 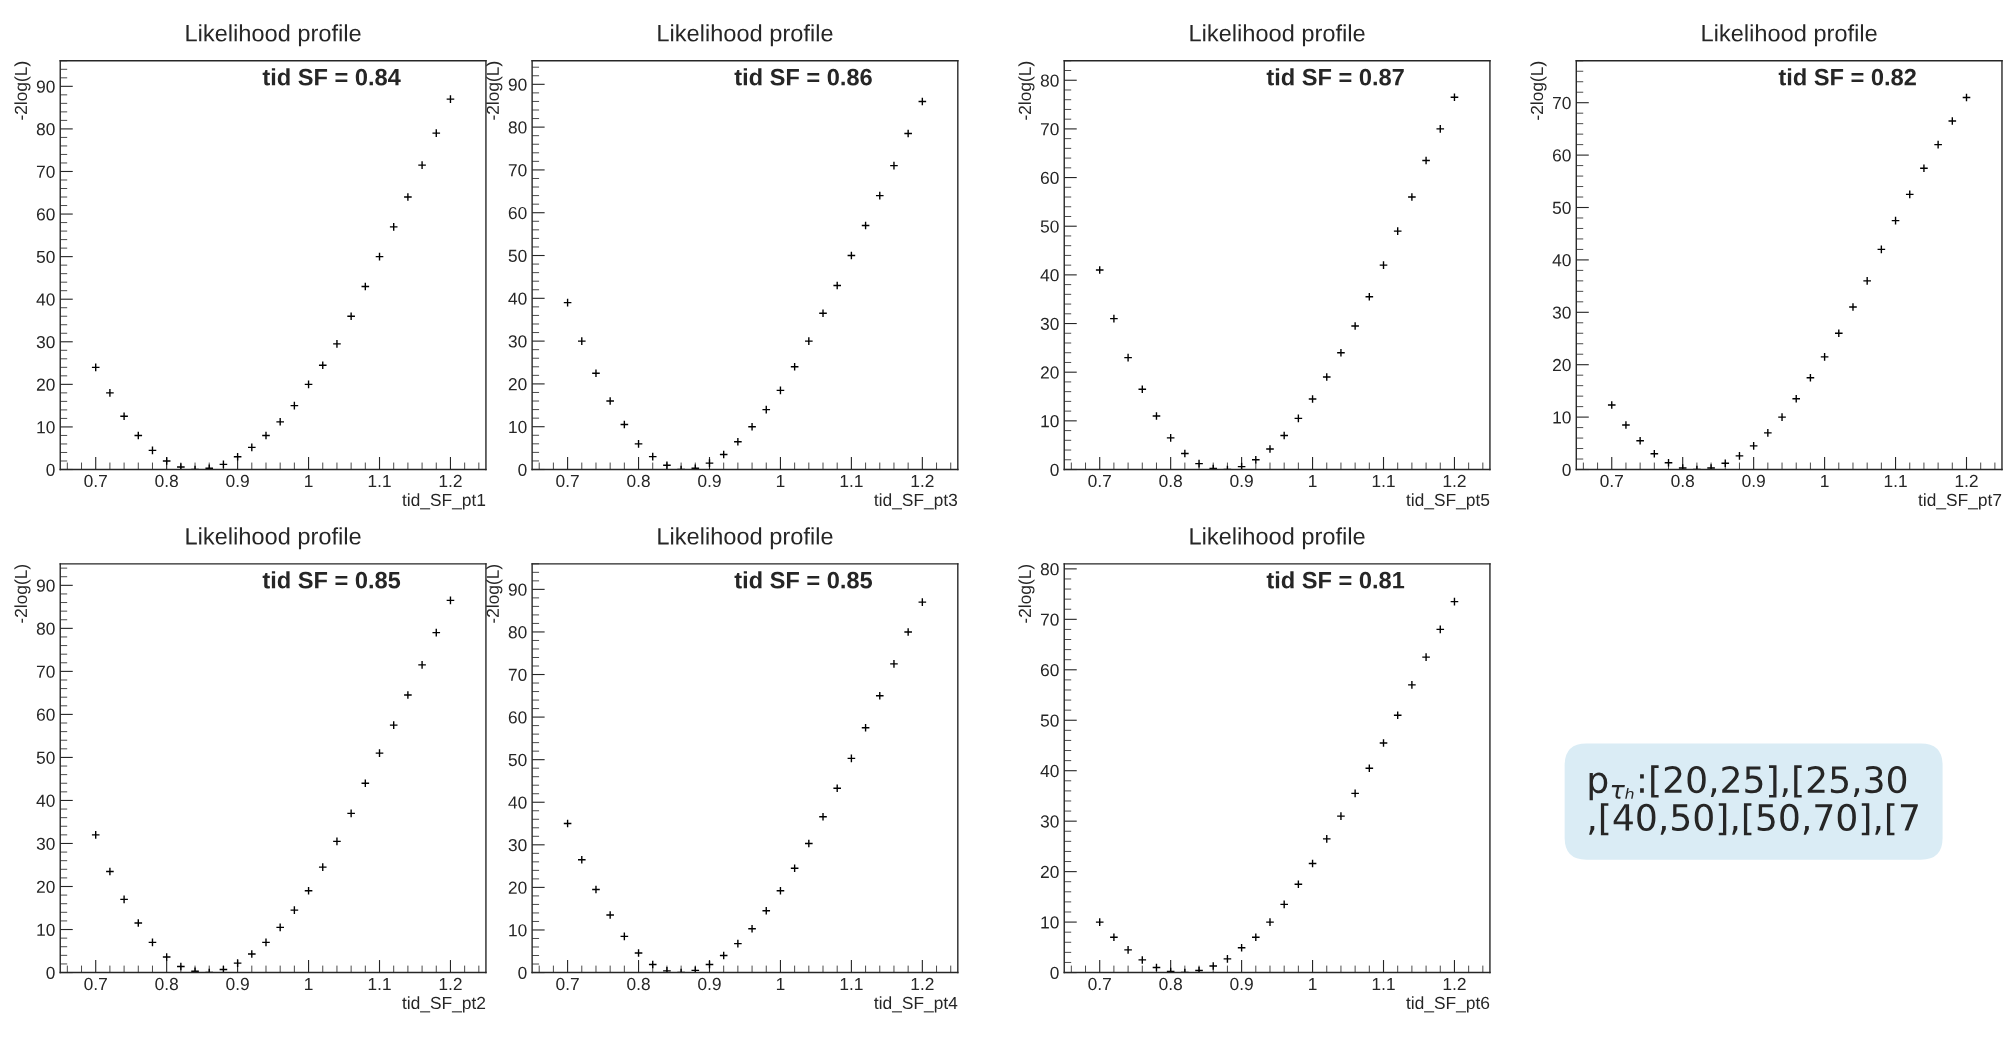 I want to click on annotation: tid SF = 0.86, so click(x=803, y=77).